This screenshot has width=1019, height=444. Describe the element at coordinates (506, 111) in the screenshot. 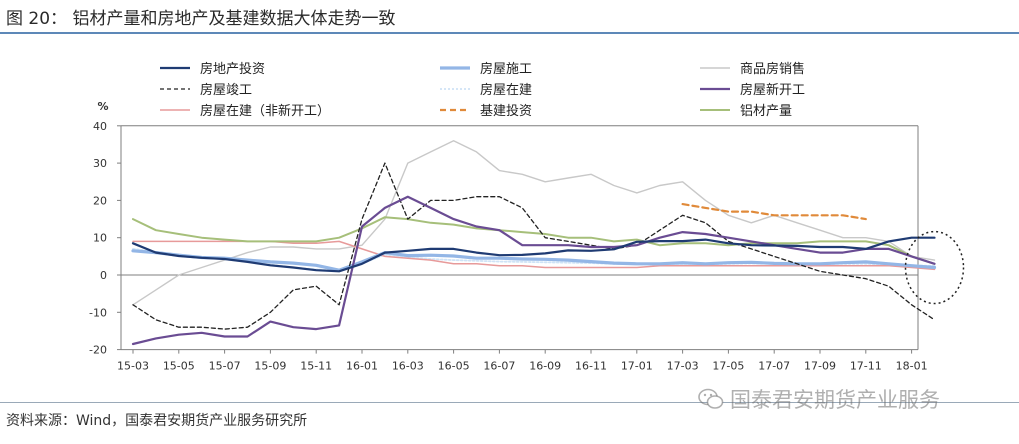

I see `legend-label: 基建投资` at that location.